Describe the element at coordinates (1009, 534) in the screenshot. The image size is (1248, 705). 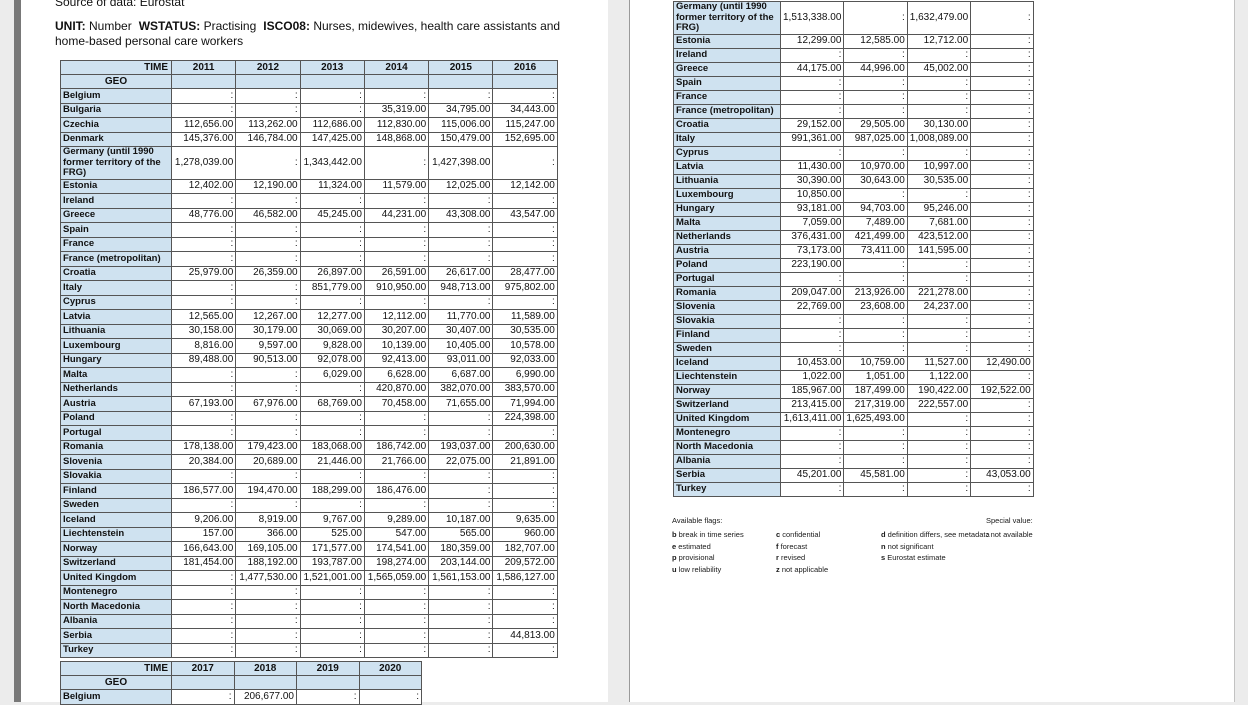
I see `flag-item: : not available` at that location.